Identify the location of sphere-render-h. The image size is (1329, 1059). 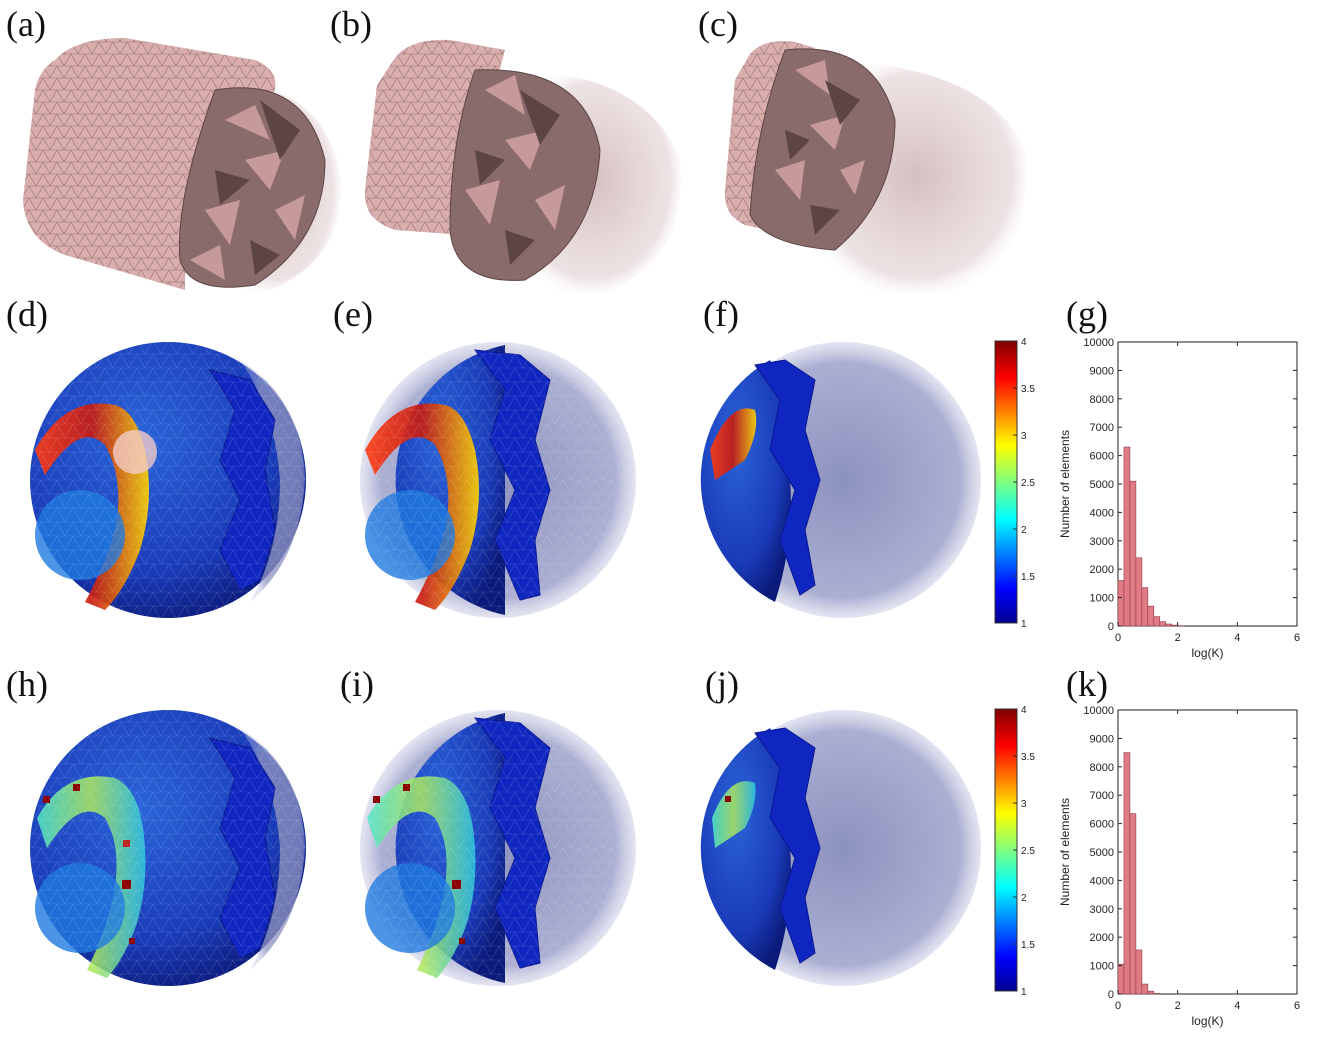
(168, 848).